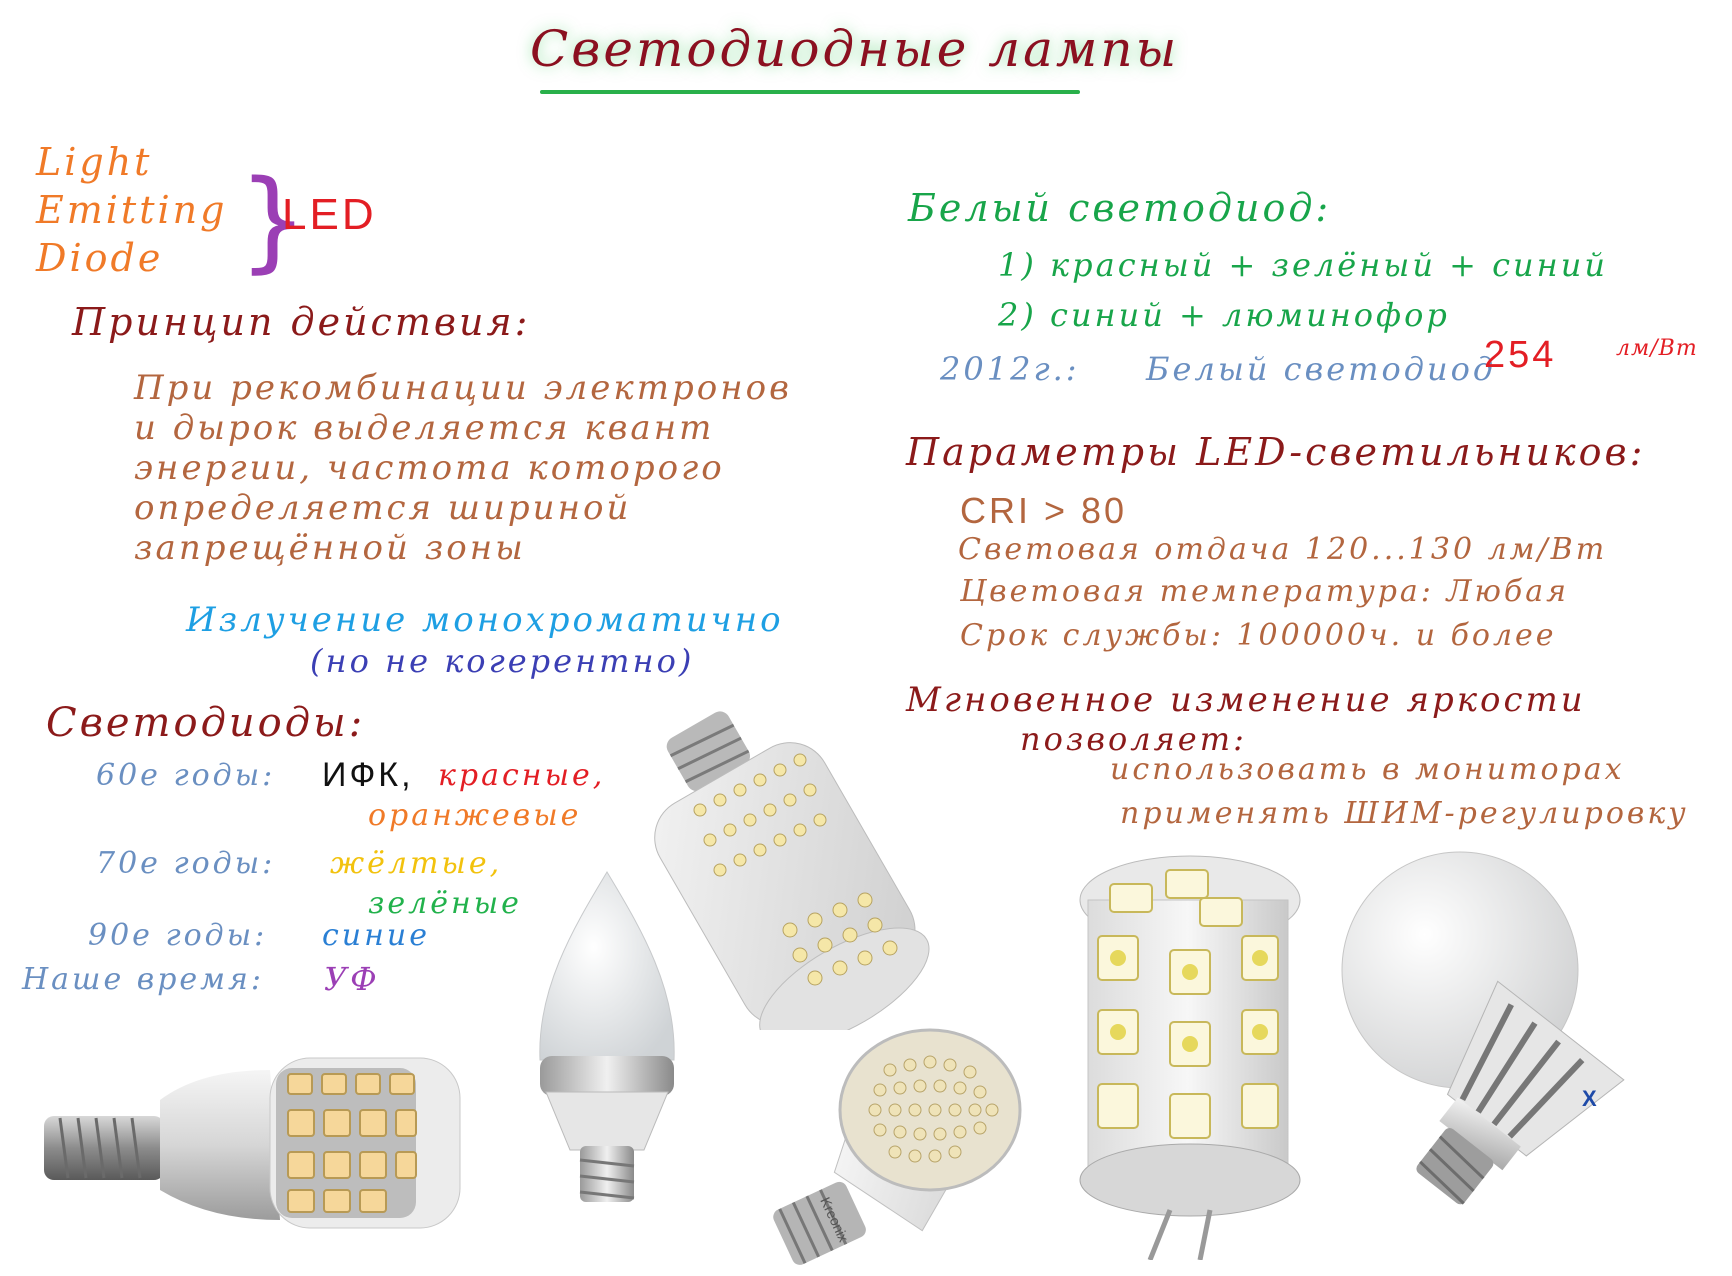 This screenshot has height=1276, width=1732. Describe the element at coordinates (502, 661) in the screenshot. I see `coherence-note: (но не когерентно)` at that location.